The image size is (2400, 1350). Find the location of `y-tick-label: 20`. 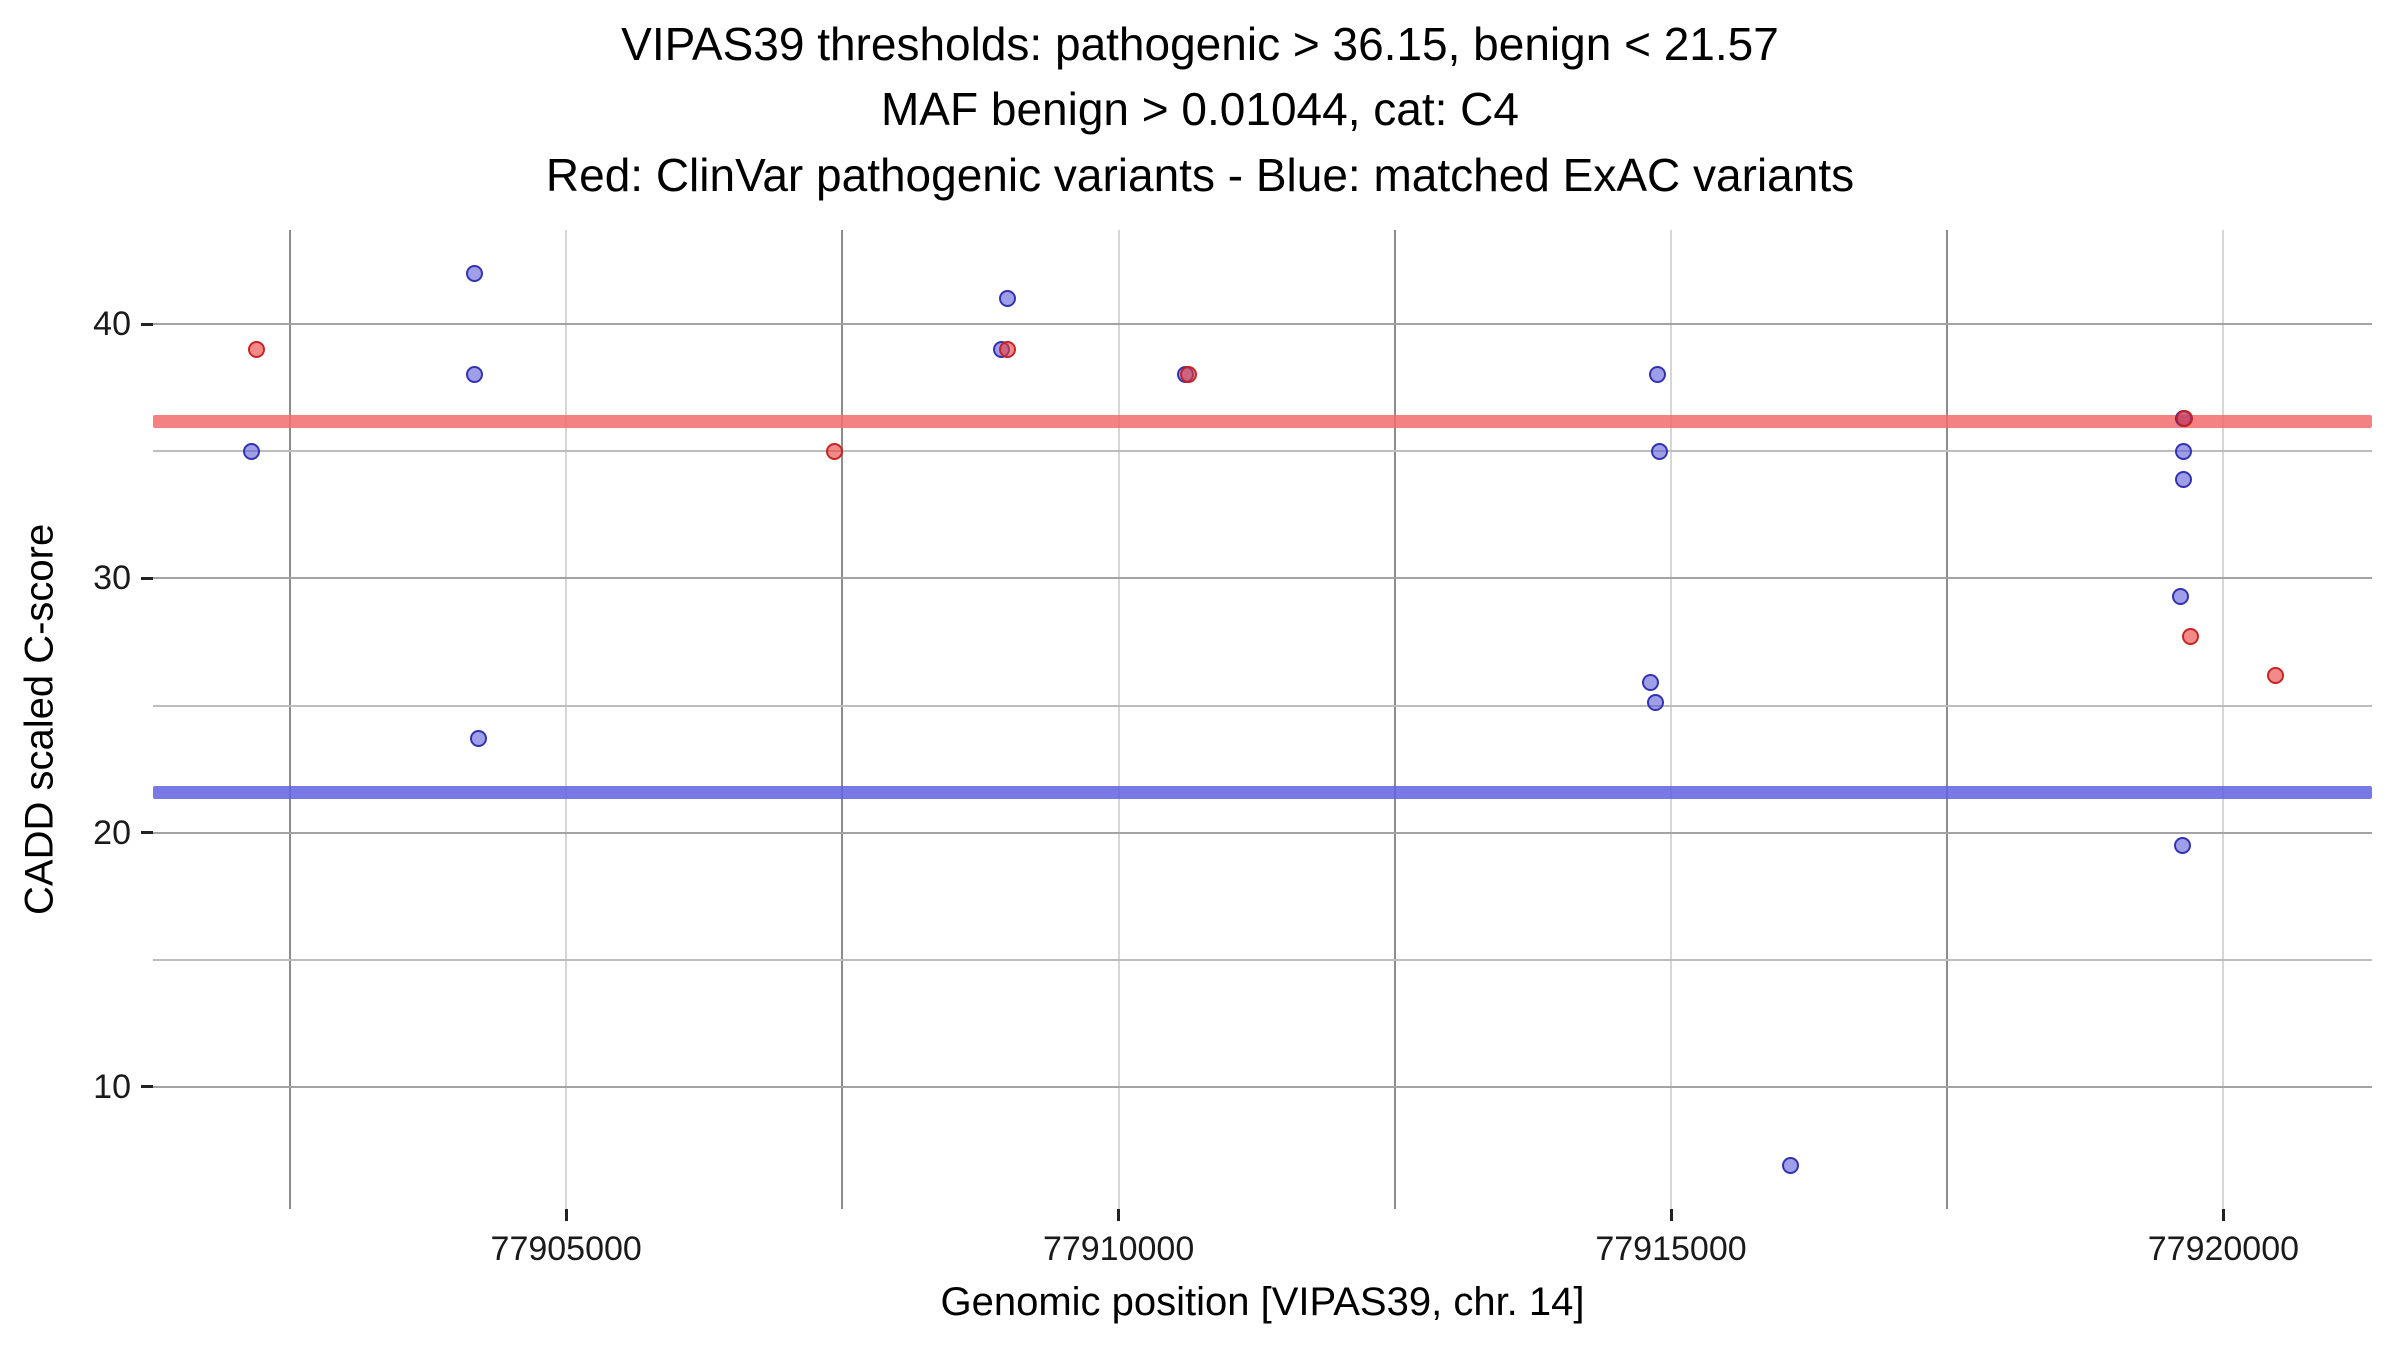

y-tick-label: 20 is located at coordinates (112, 832).